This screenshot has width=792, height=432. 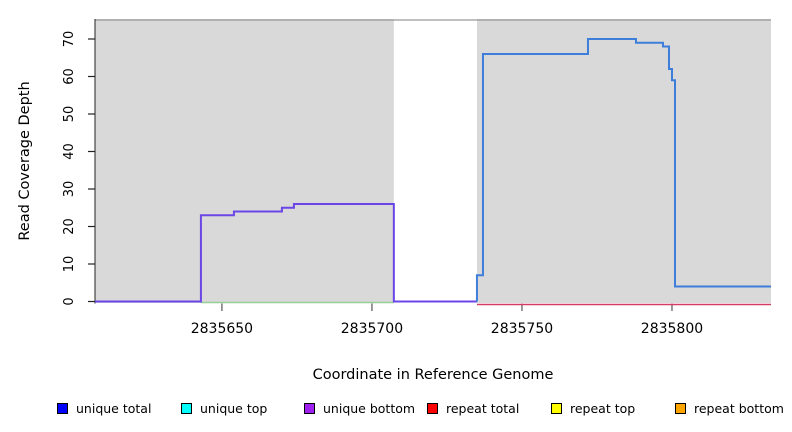 I want to click on legend-item-unique-top: unique top, so click(x=224, y=408).